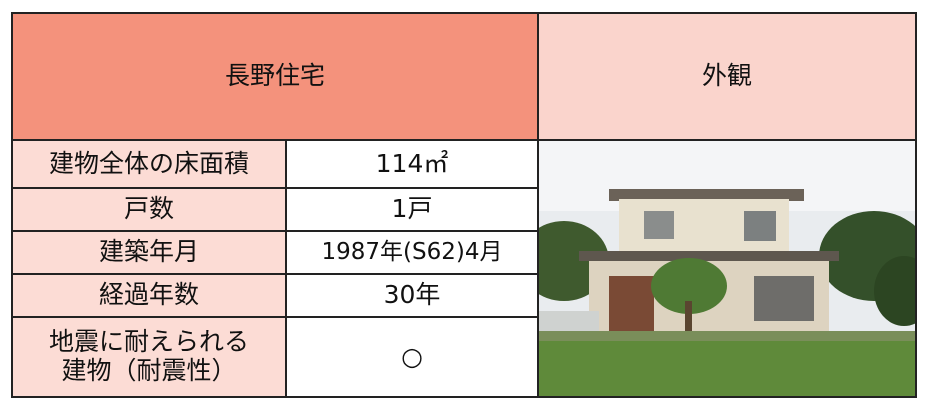 Image resolution: width=925 pixels, height=401 pixels. I want to click on row-value-cell: ○, so click(412, 357).